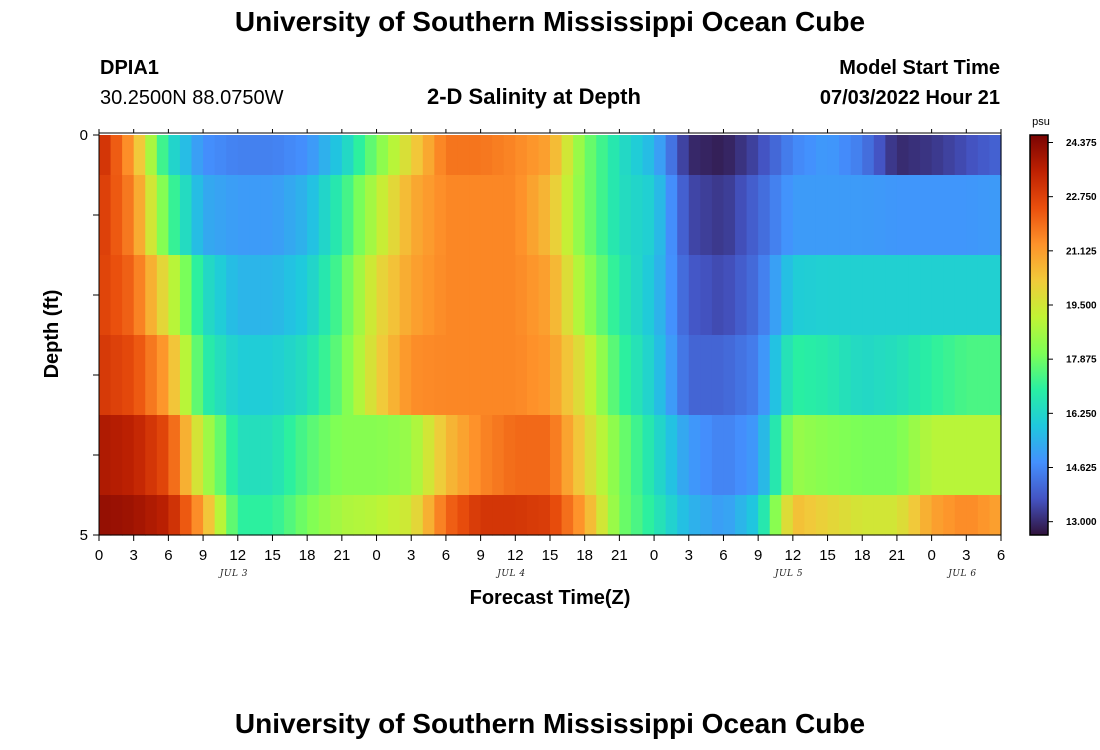  Describe the element at coordinates (1039, 335) in the screenshot. I see `colorbar-gradient` at that location.